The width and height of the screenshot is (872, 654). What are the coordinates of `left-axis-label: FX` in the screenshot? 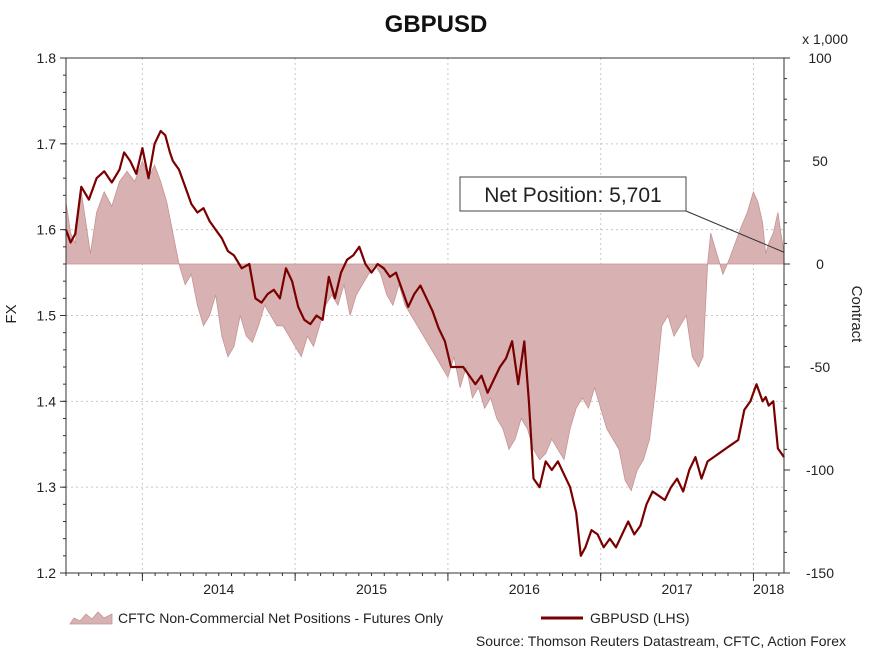 It's located at (11, 313).